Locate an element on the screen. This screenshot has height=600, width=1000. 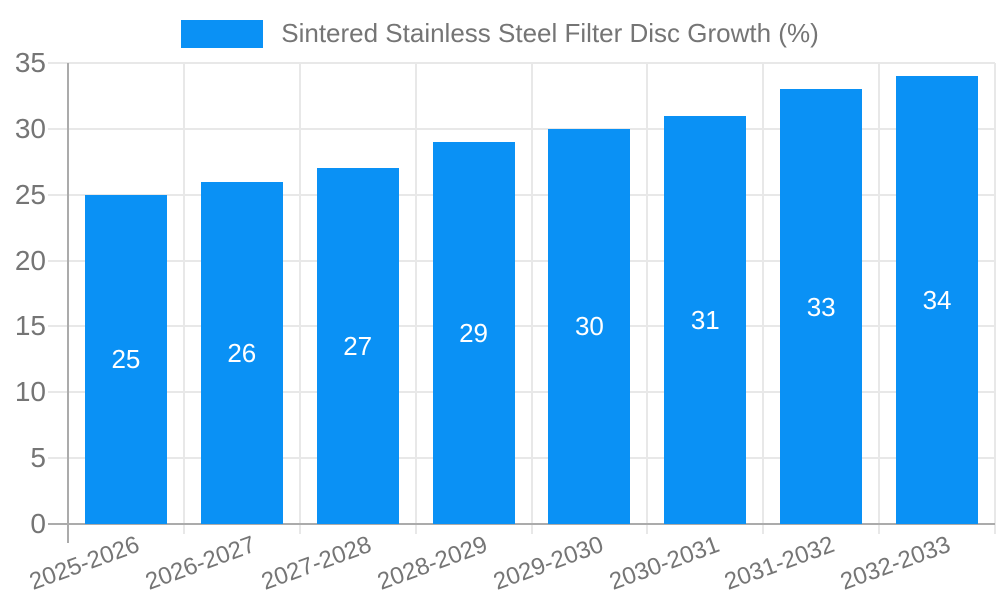
x-axis-tick-label: 2032-2033 is located at coordinates (896, 563).